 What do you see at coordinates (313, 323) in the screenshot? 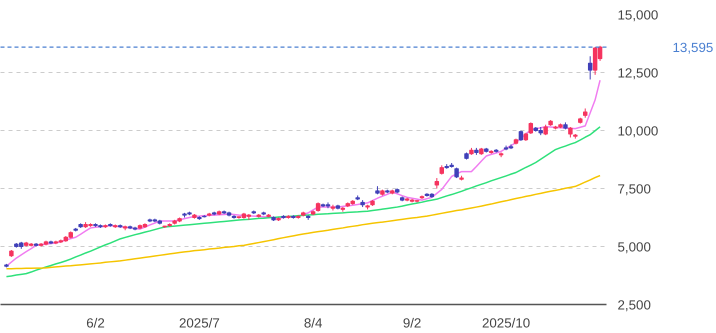
I see `x-tick-label: 8/4` at bounding box center [313, 323].